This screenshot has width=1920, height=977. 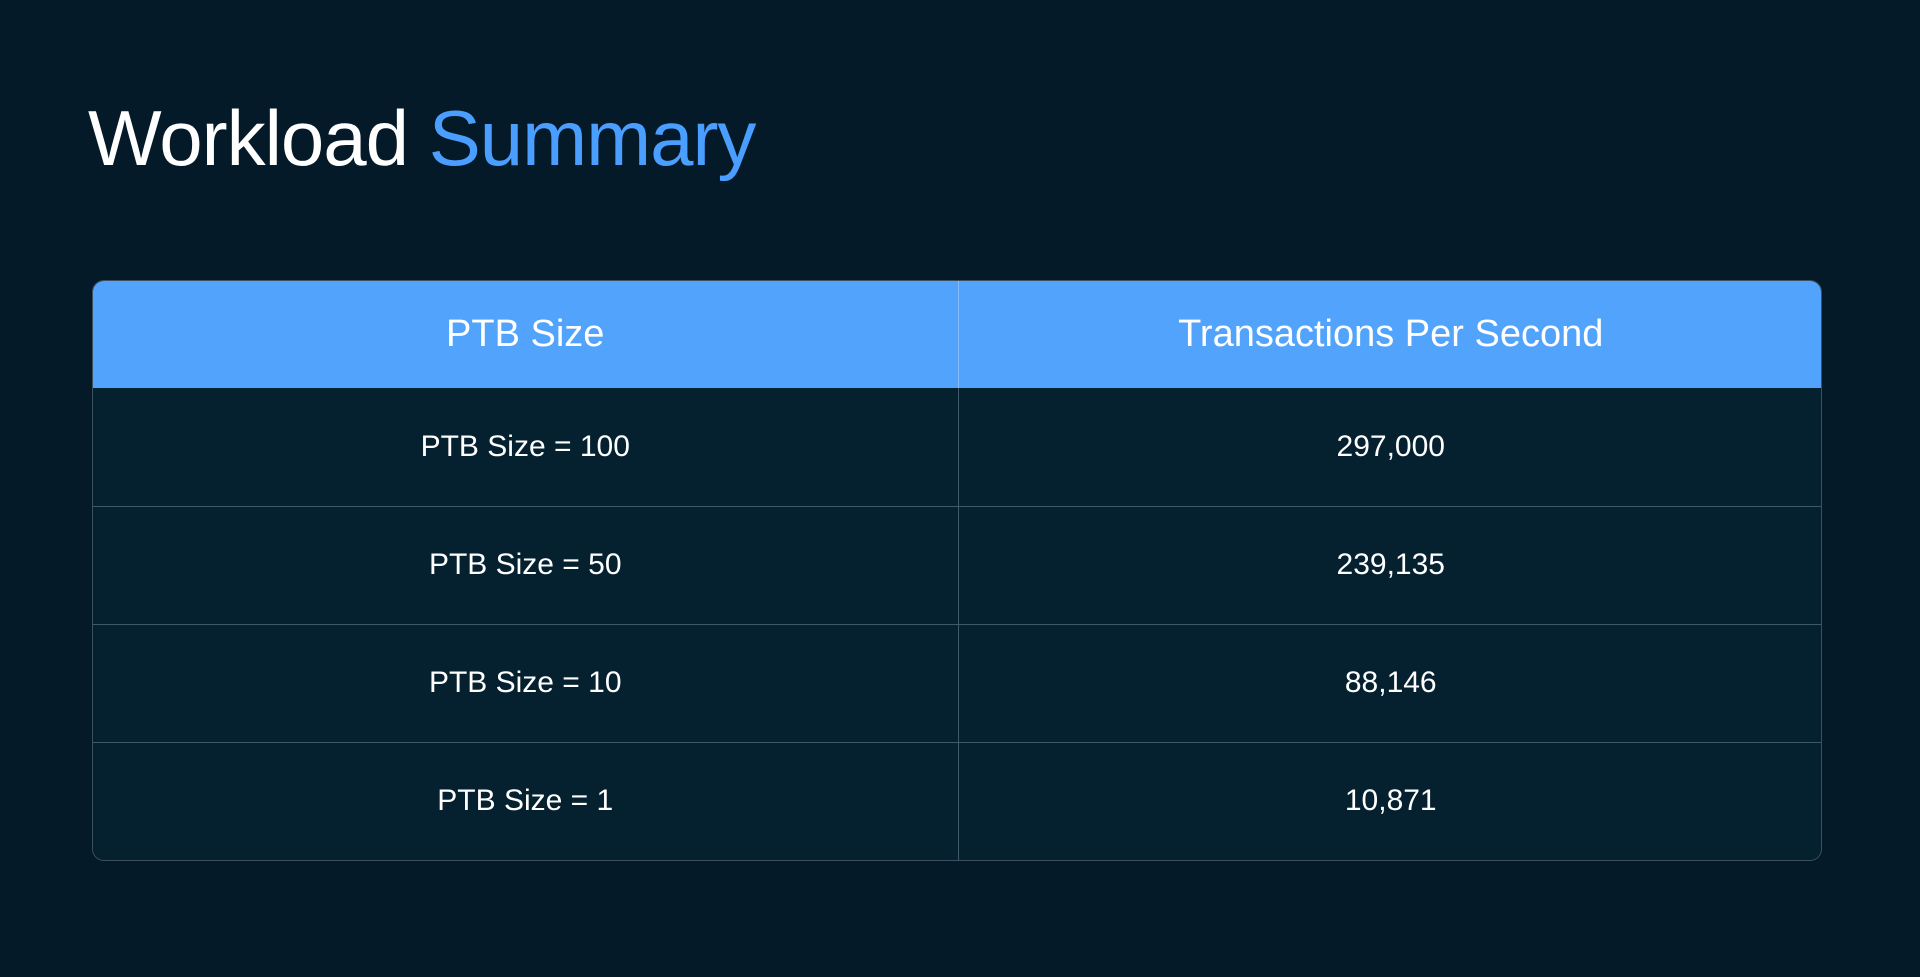 What do you see at coordinates (1389, 334) in the screenshot?
I see `column-header-transactions-per-second: Transactions Per Second` at bounding box center [1389, 334].